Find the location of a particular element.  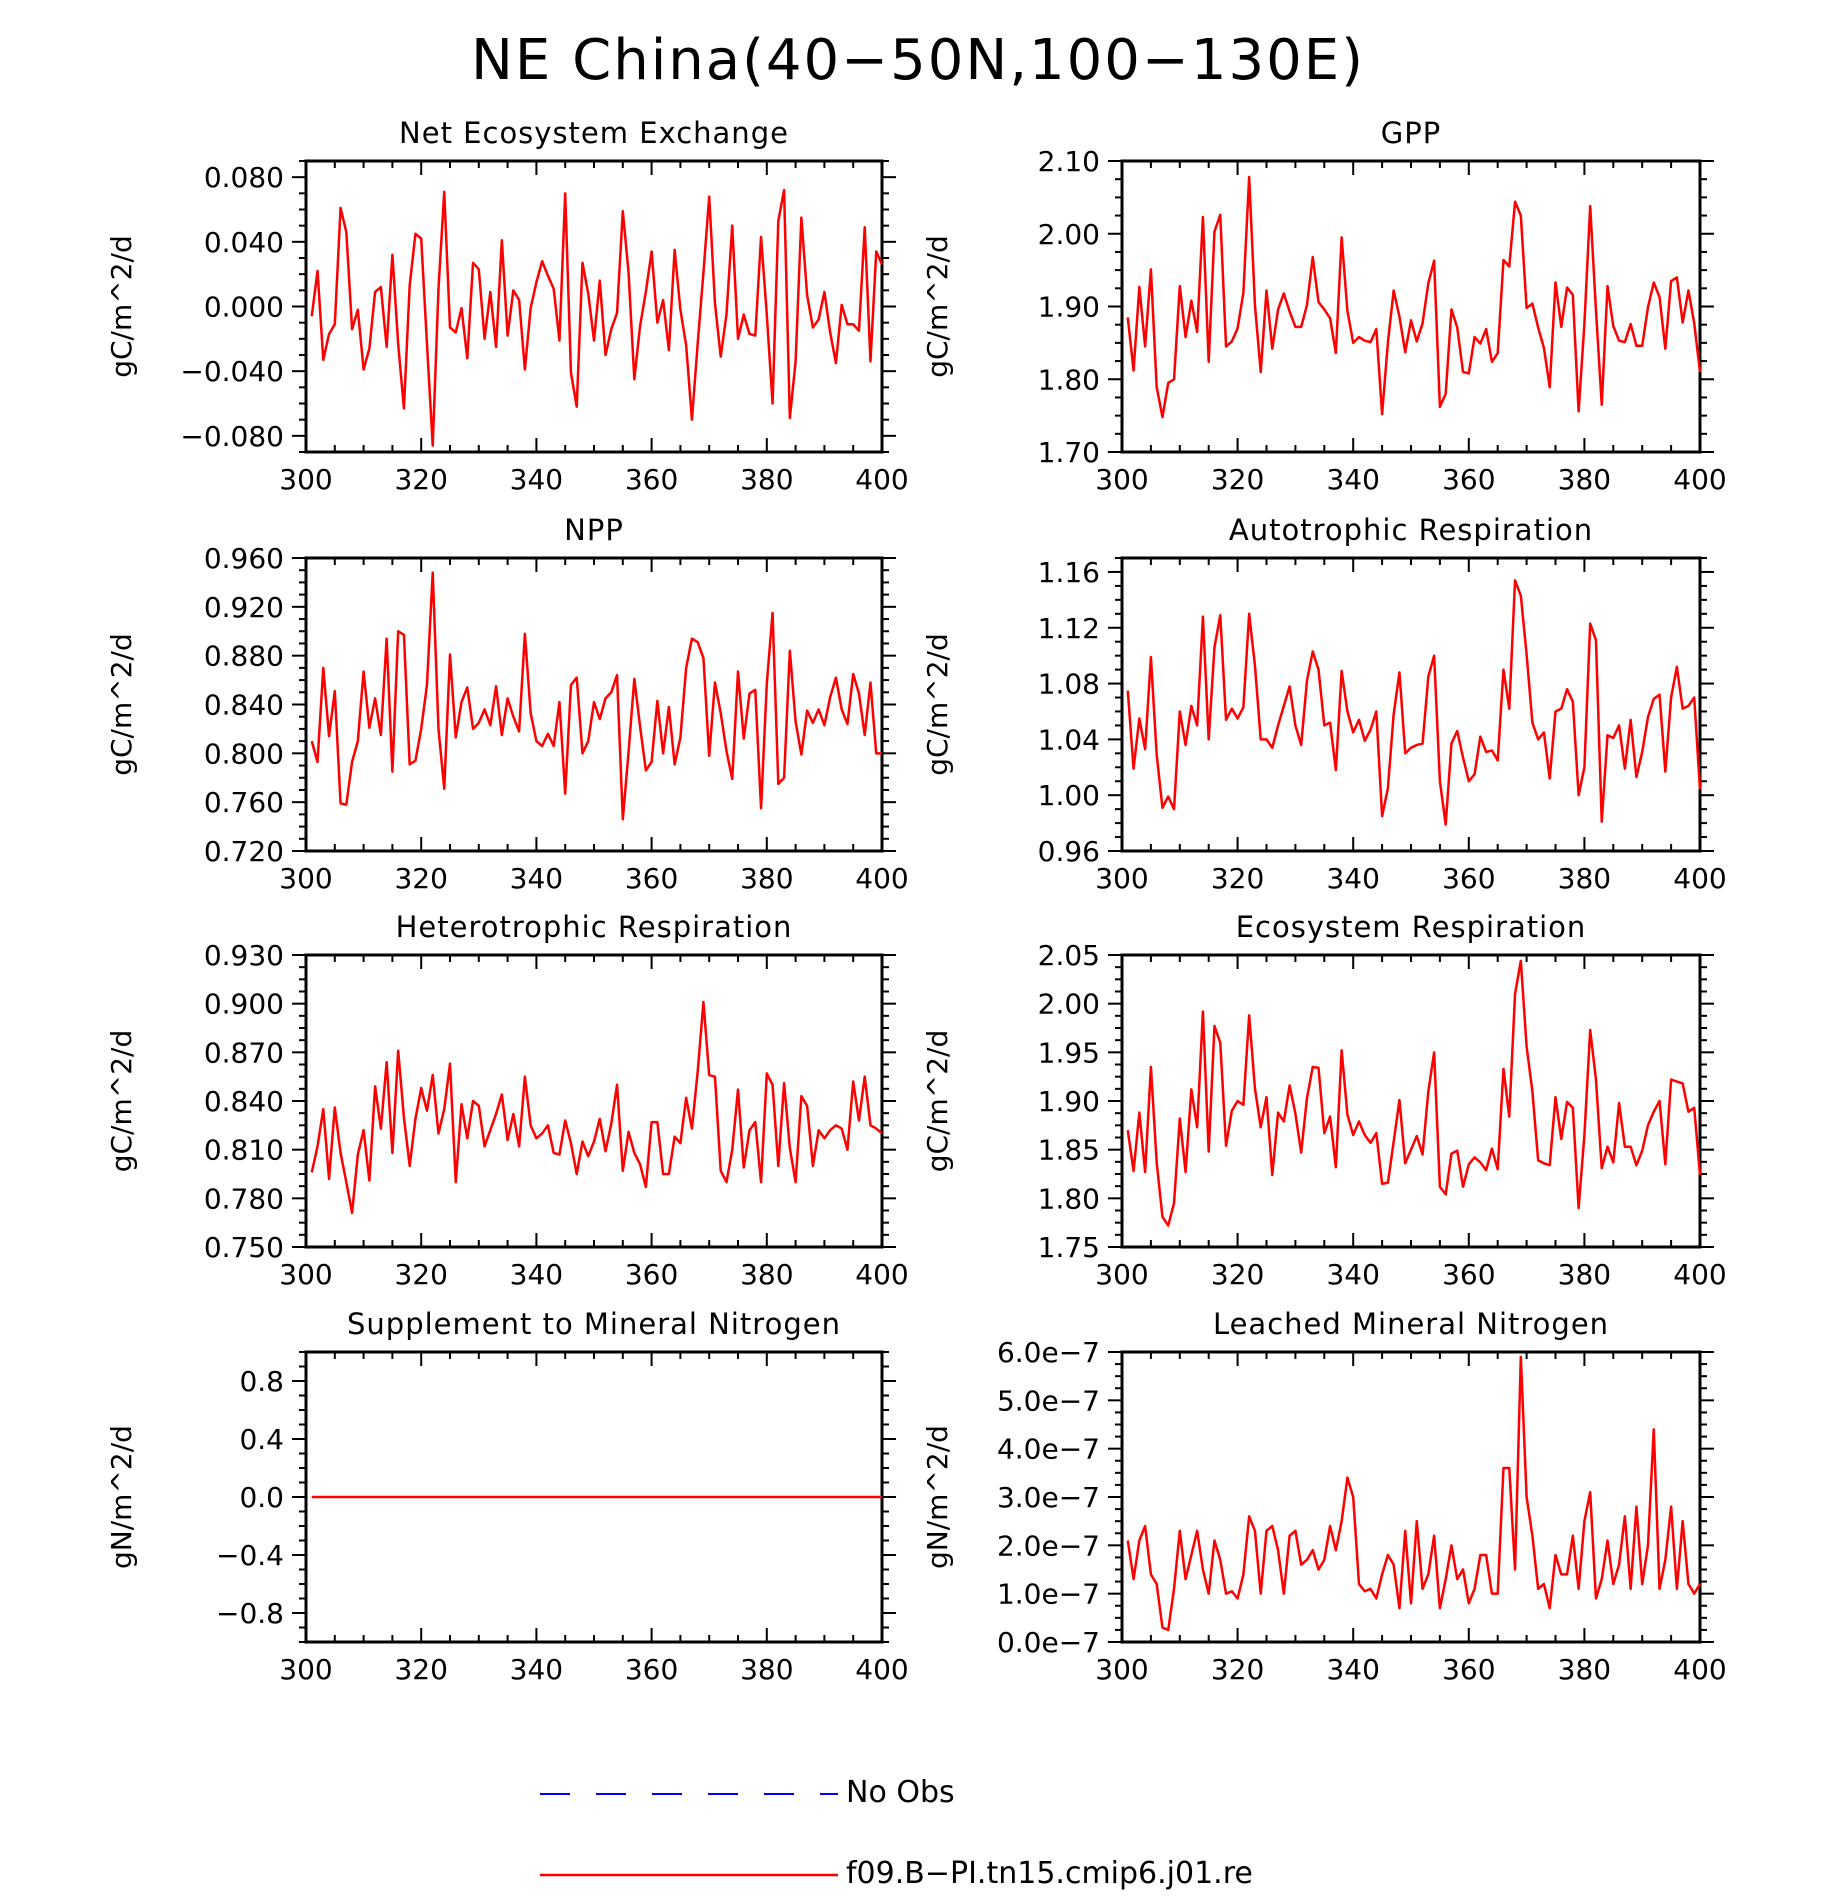

y-tick-label: −0.080 is located at coordinates (232, 436).